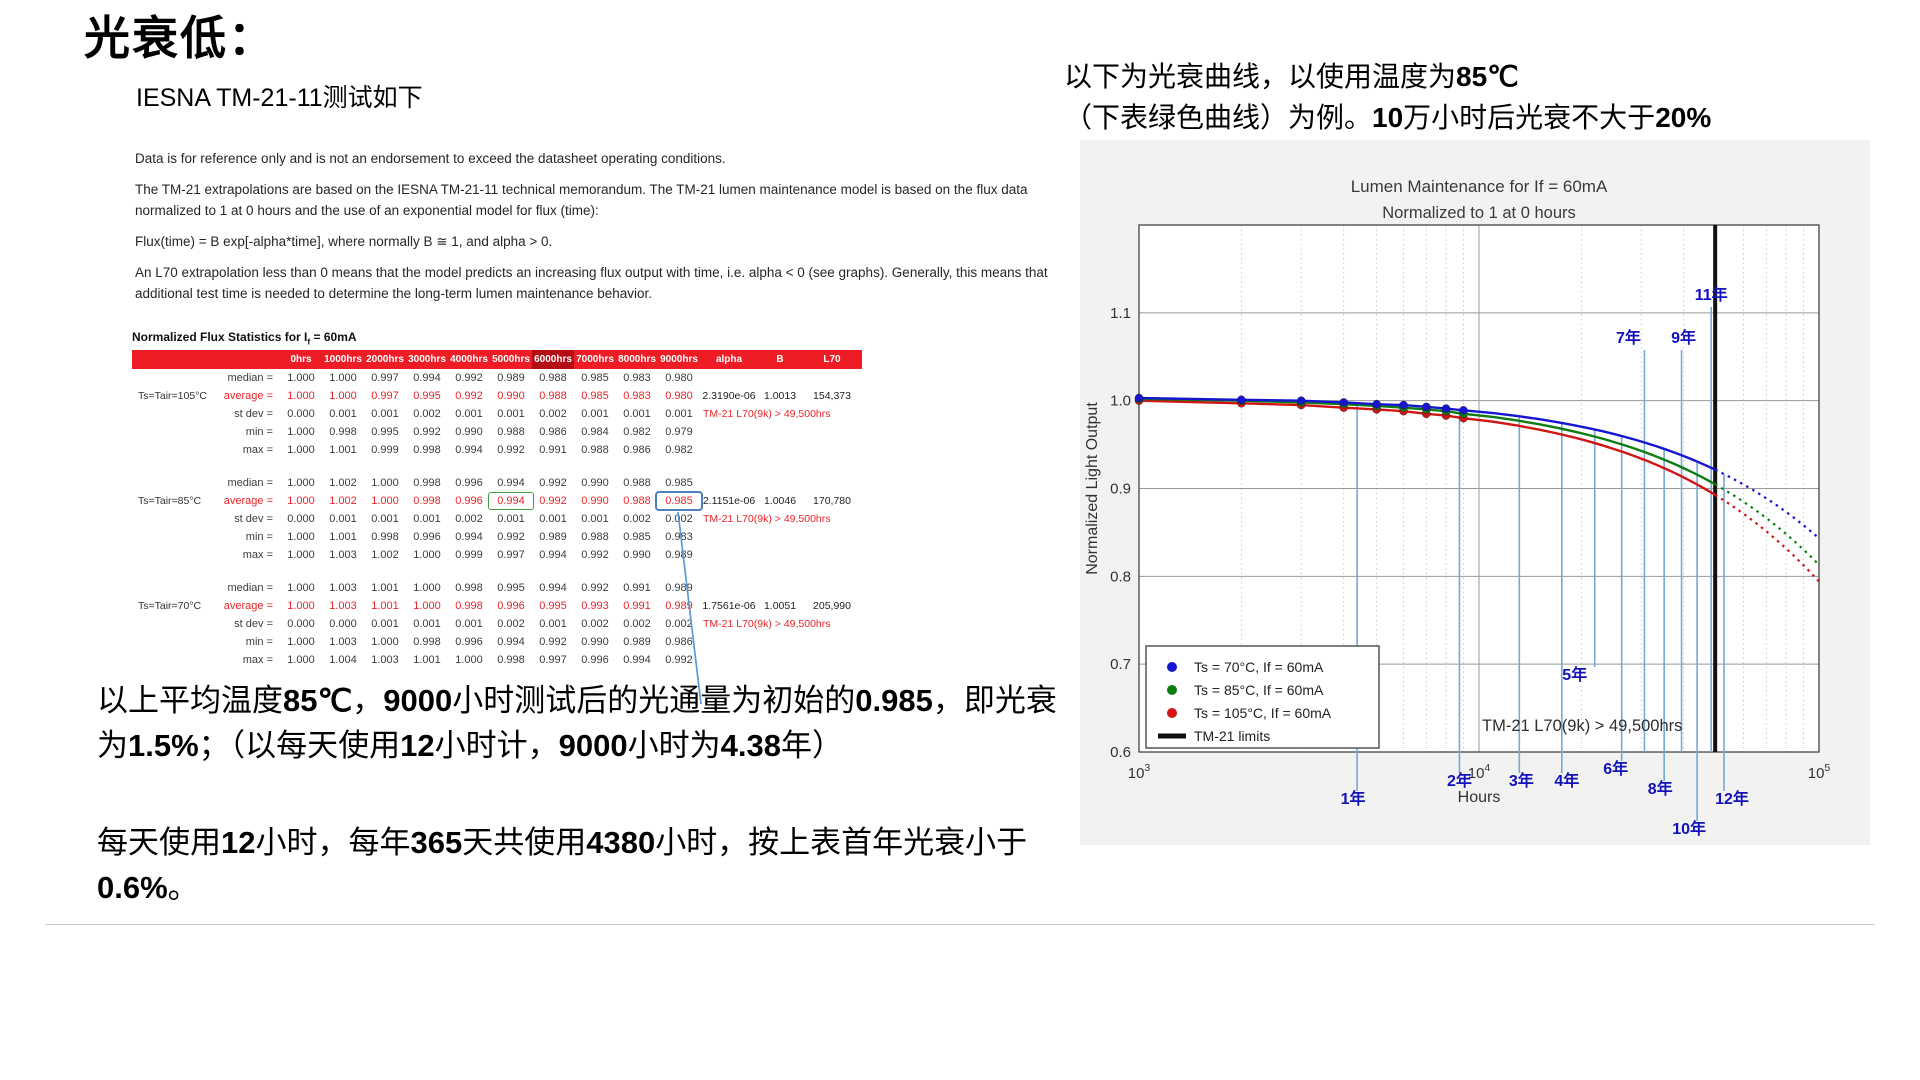 This screenshot has width=1920, height=1080. I want to click on svg-text: 9年, so click(1683, 337).